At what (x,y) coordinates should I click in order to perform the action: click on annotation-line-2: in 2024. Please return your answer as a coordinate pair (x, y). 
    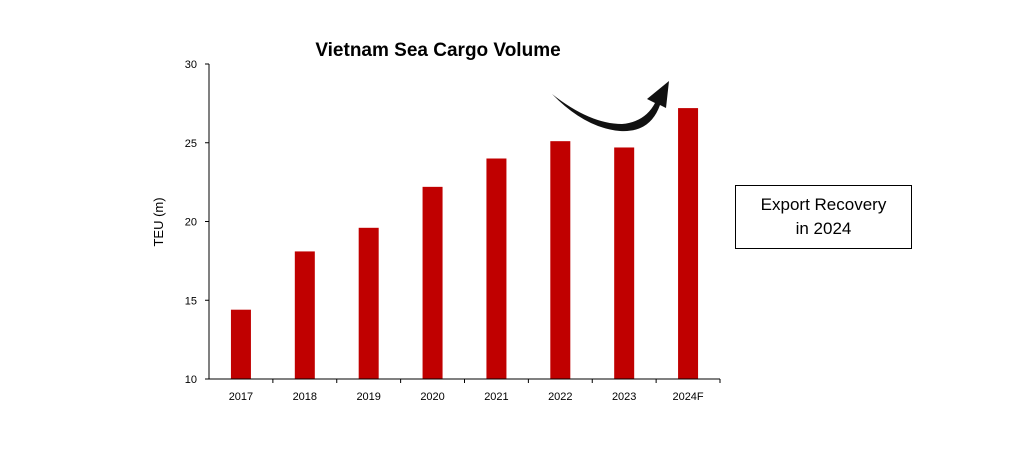
    Looking at the image, I should click on (823, 228).